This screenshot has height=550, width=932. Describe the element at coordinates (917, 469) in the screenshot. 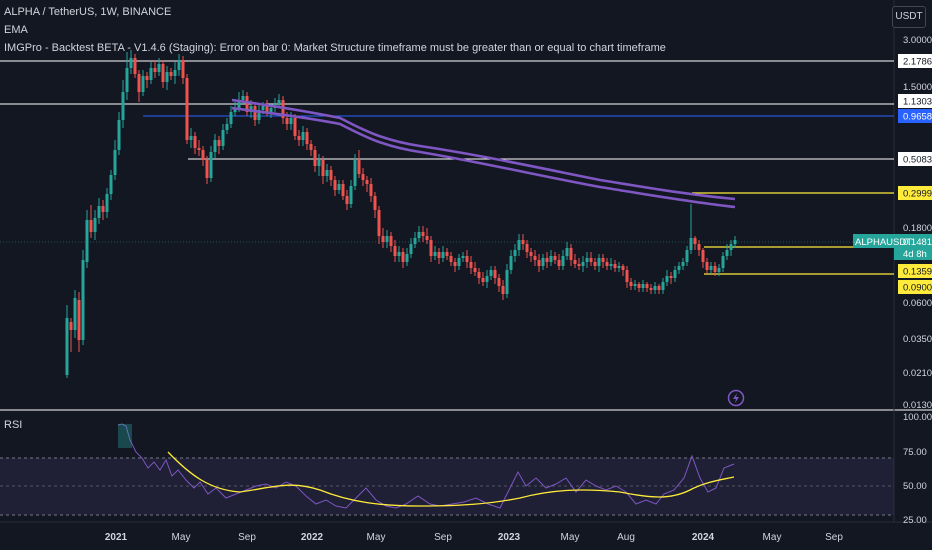

I see `rsi-axis: 100.00 75.00 50.00 25.00` at that location.